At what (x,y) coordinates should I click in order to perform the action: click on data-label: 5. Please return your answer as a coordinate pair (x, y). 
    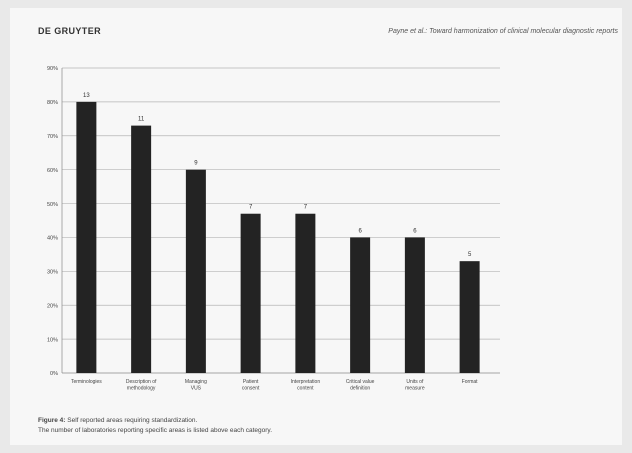
    Looking at the image, I should click on (470, 255).